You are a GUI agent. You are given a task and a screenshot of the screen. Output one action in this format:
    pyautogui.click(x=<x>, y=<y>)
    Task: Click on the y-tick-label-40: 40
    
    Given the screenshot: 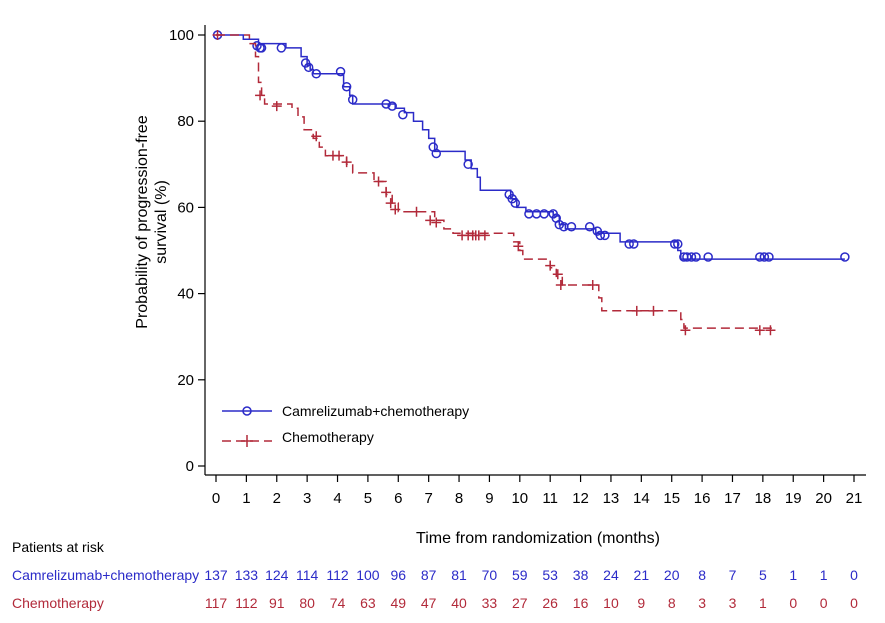 What is the action you would take?
    pyautogui.click(x=185, y=294)
    